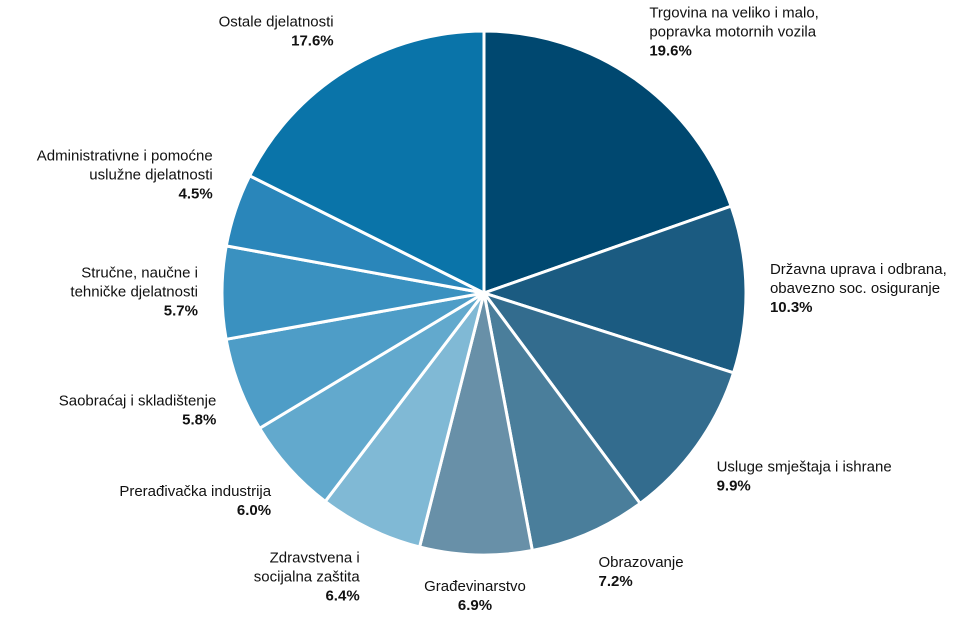 Image resolution: width=978 pixels, height=624 pixels. I want to click on value-label: 6.0%, so click(254, 510).